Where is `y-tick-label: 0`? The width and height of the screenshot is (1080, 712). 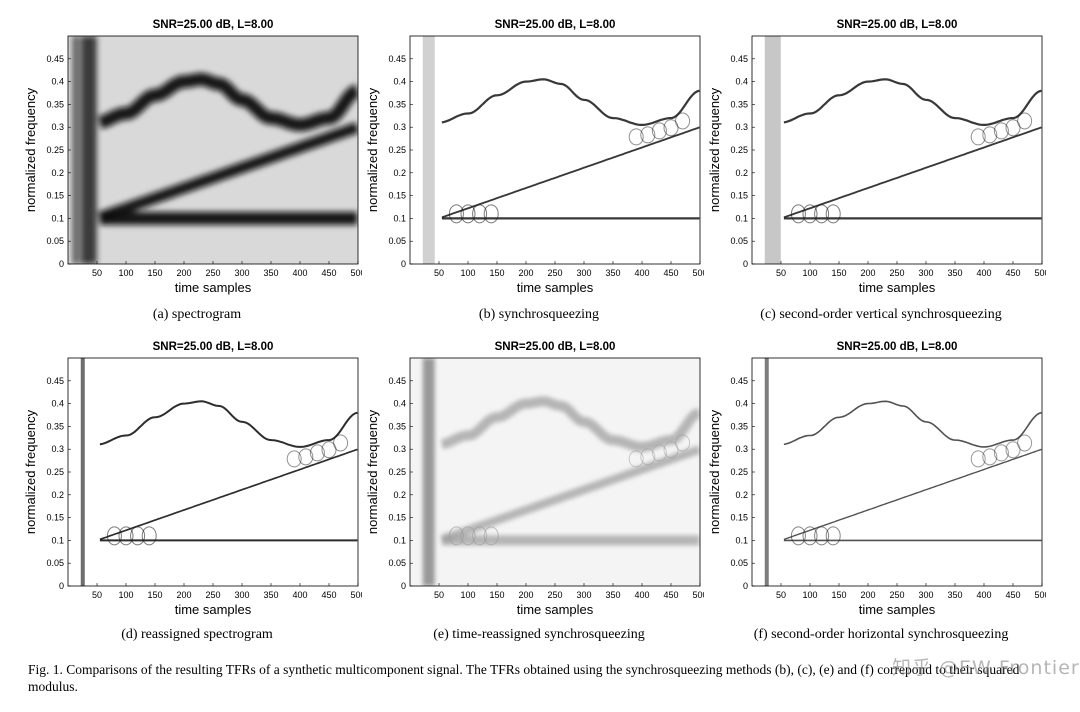
y-tick-label: 0 is located at coordinates (61, 264).